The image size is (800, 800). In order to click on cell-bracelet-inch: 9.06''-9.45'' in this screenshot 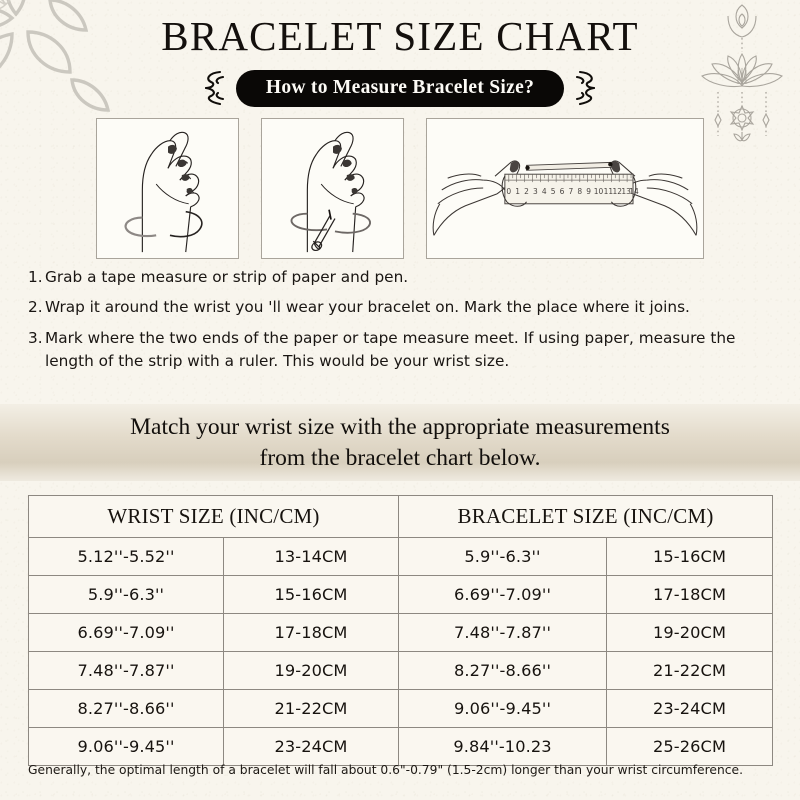, I will do `click(502, 708)`.